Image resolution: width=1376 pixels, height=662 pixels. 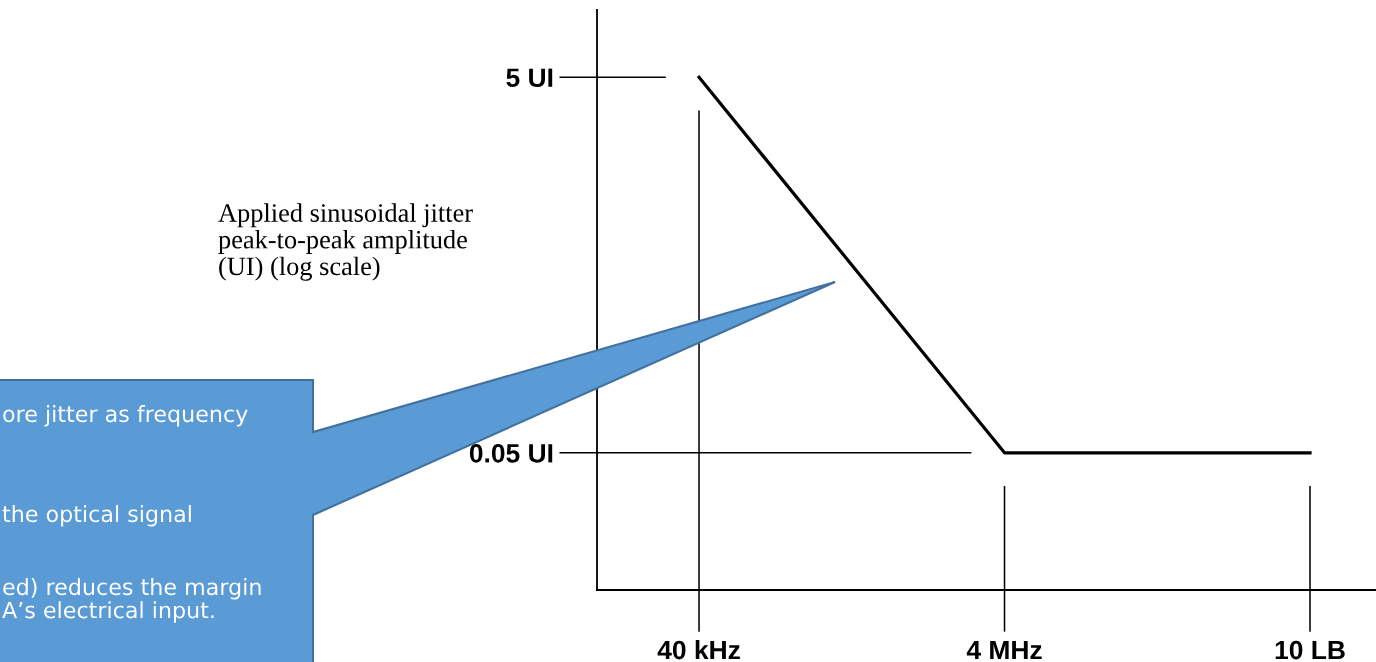 I want to click on text: ed) reduces the margin A’s electrical input., so click(x=131, y=600).